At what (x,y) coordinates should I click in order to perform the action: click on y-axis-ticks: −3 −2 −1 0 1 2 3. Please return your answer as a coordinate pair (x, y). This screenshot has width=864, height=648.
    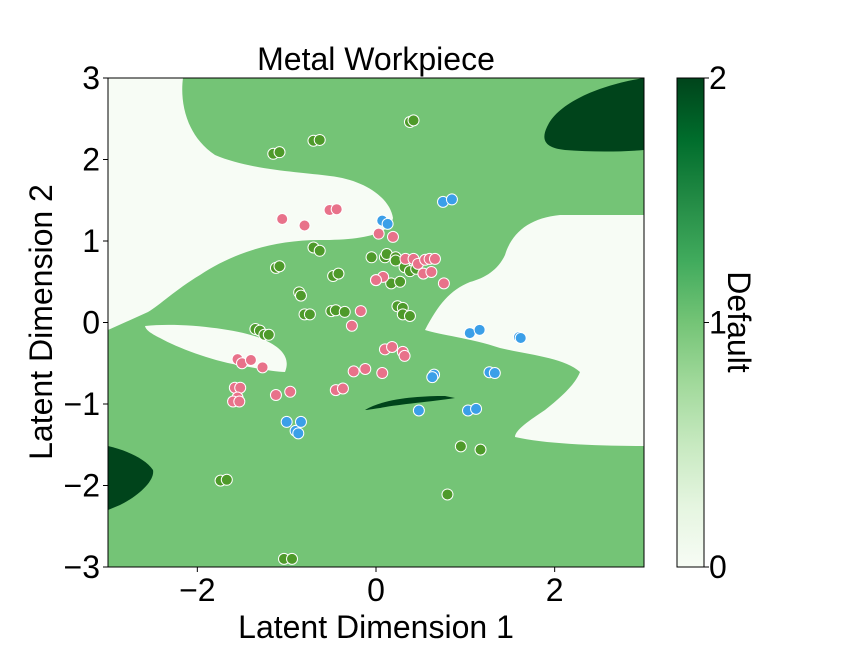
    Looking at the image, I should click on (86, 322).